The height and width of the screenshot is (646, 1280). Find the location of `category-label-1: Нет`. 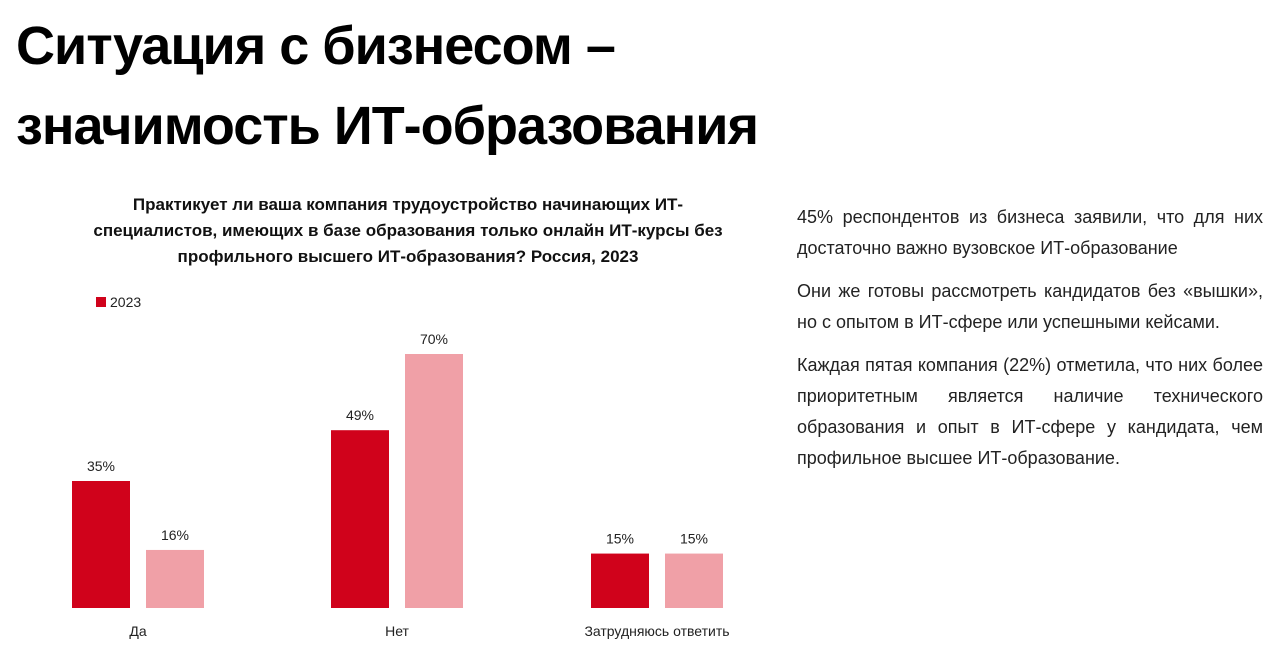

category-label-1: Нет is located at coordinates (397, 631).